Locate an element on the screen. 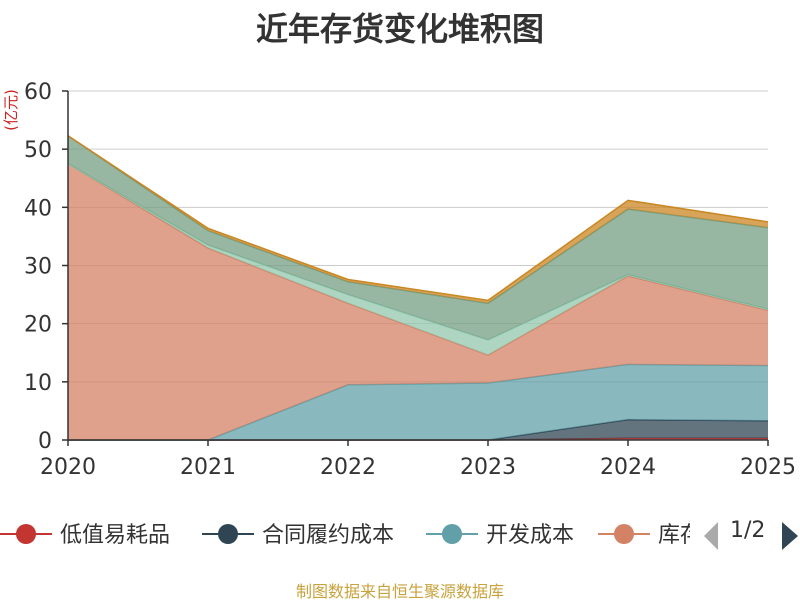 Image resolution: width=800 pixels, height=602 pixels. y-tick-label: 50 is located at coordinates (38, 150).